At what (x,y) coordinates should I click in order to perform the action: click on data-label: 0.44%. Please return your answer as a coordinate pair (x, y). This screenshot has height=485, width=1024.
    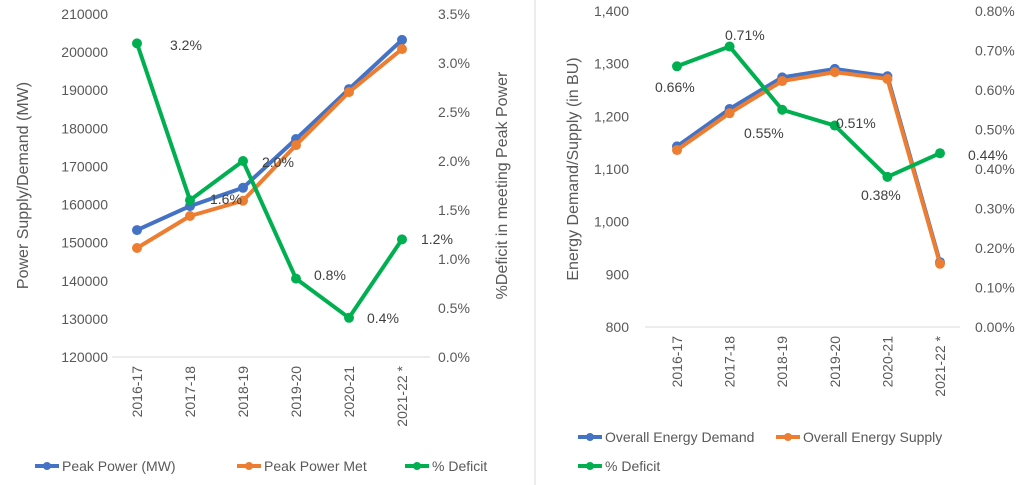
    Looking at the image, I should click on (988, 155).